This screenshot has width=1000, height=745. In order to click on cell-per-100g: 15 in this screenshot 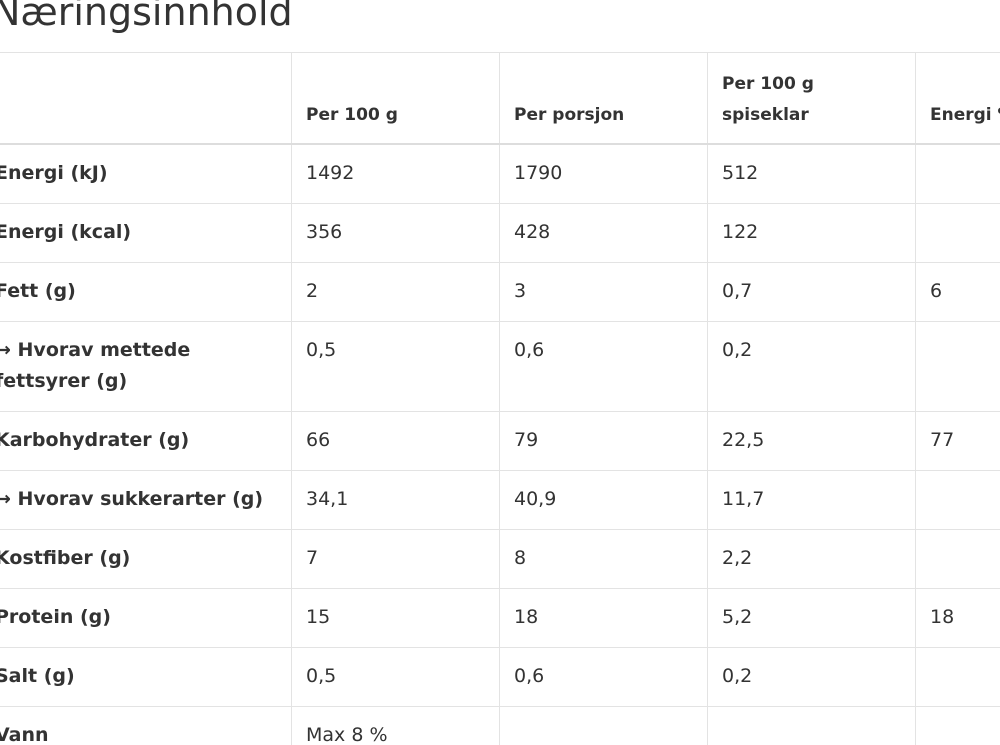, I will do `click(395, 618)`.